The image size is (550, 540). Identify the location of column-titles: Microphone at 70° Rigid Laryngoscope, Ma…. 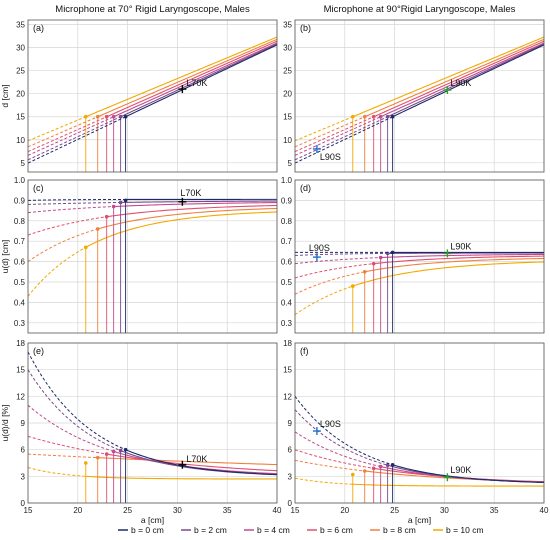
(285, 9).